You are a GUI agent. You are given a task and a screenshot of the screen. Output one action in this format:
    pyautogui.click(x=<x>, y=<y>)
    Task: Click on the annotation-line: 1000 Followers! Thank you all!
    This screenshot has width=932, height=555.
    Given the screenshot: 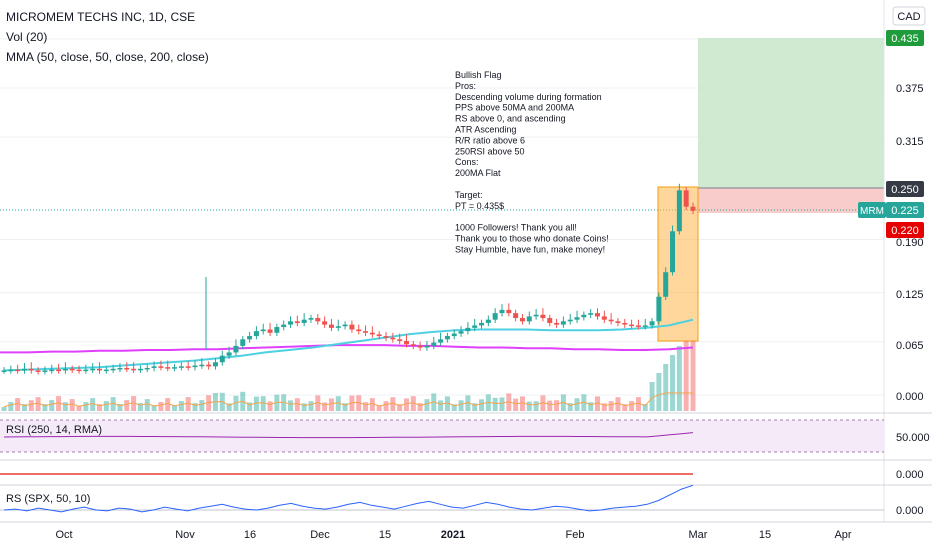 What is the action you would take?
    pyautogui.click(x=516, y=228)
    